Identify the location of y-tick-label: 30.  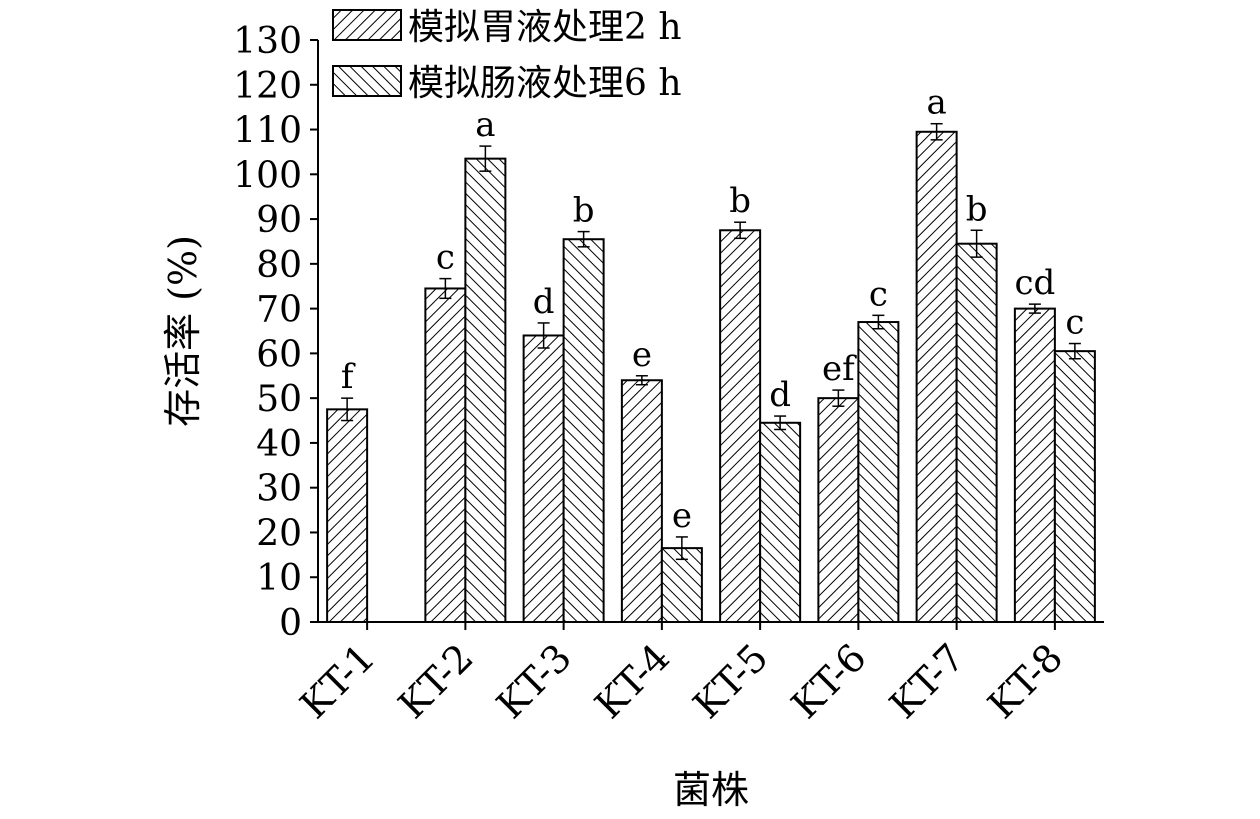
(279, 489).